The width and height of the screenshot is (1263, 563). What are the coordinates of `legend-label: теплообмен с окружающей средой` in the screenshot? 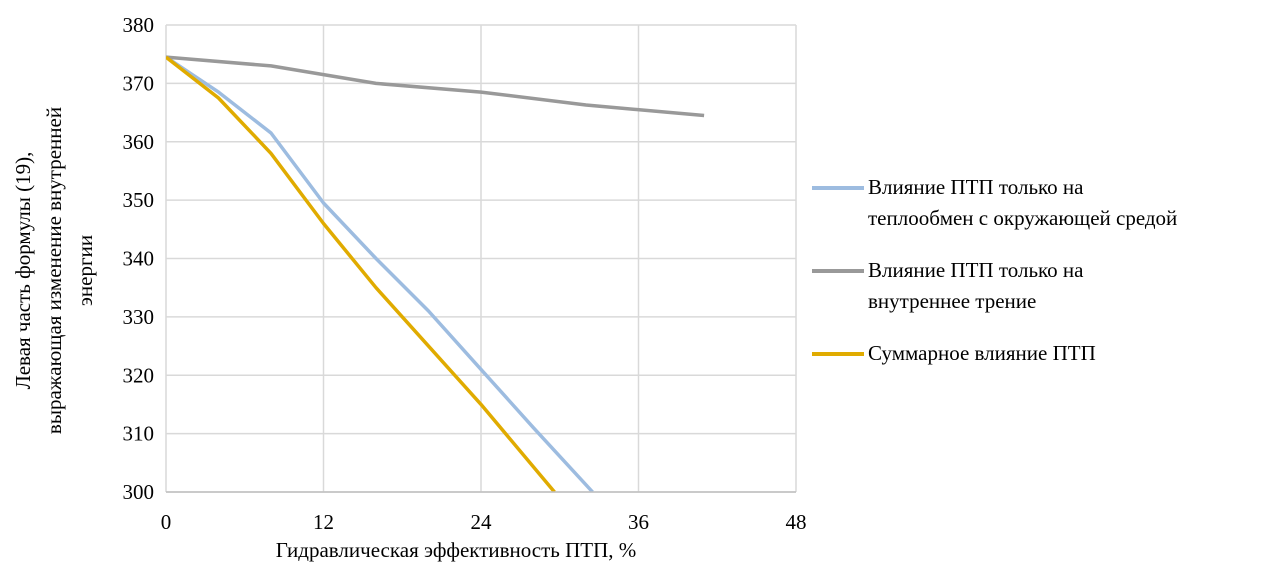 It's located at (1023, 218).